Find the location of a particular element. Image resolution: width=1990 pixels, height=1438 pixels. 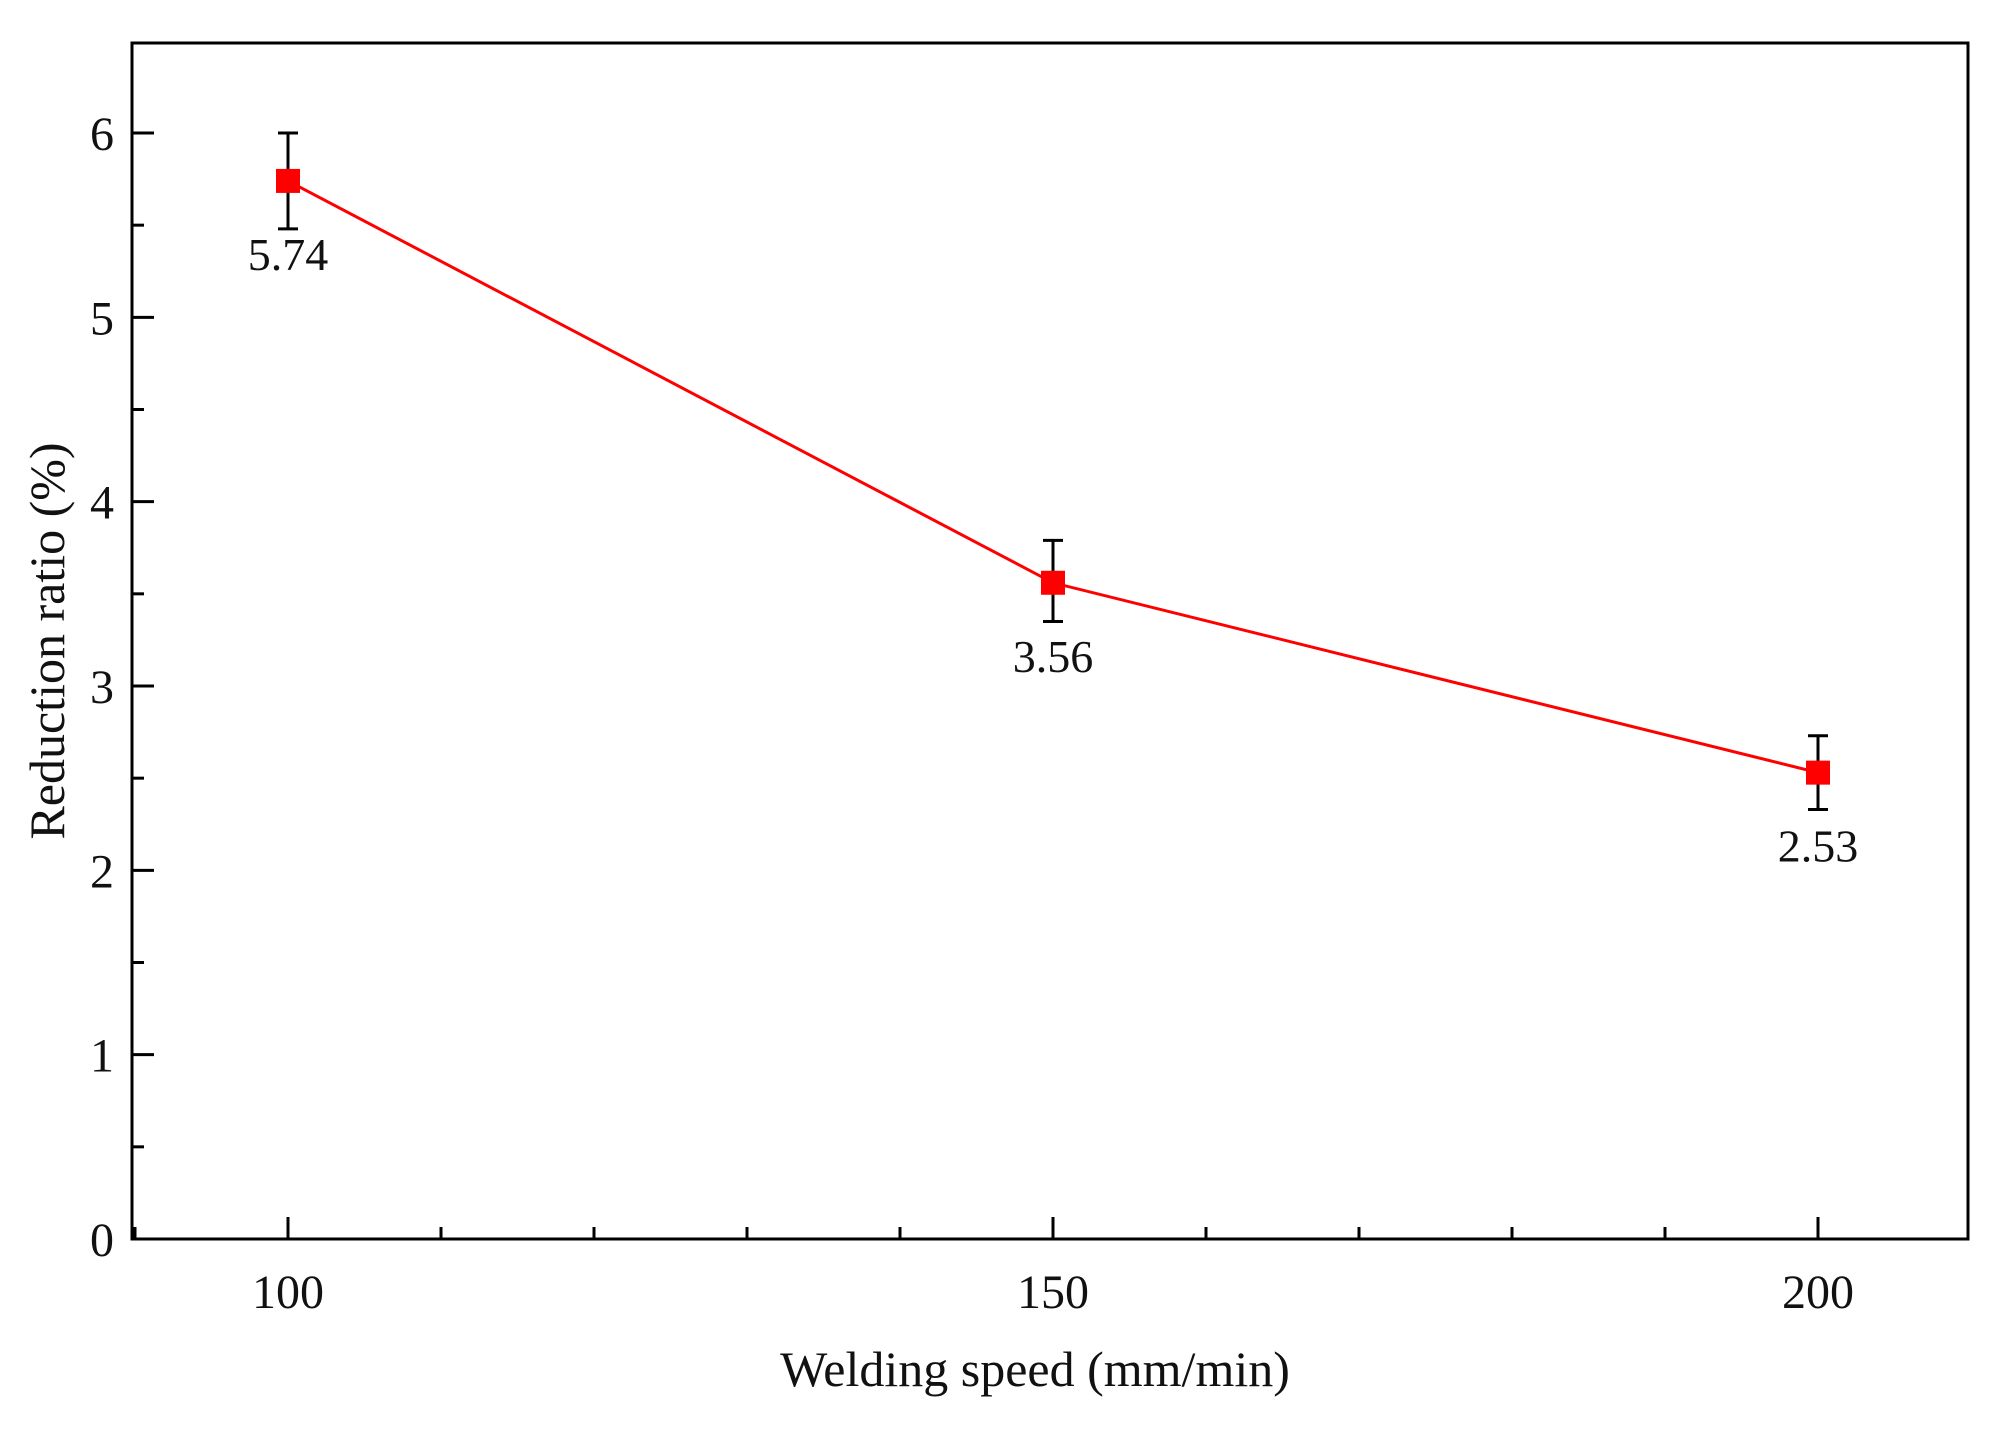

y-tick-label: 1 is located at coordinates (102, 1056).